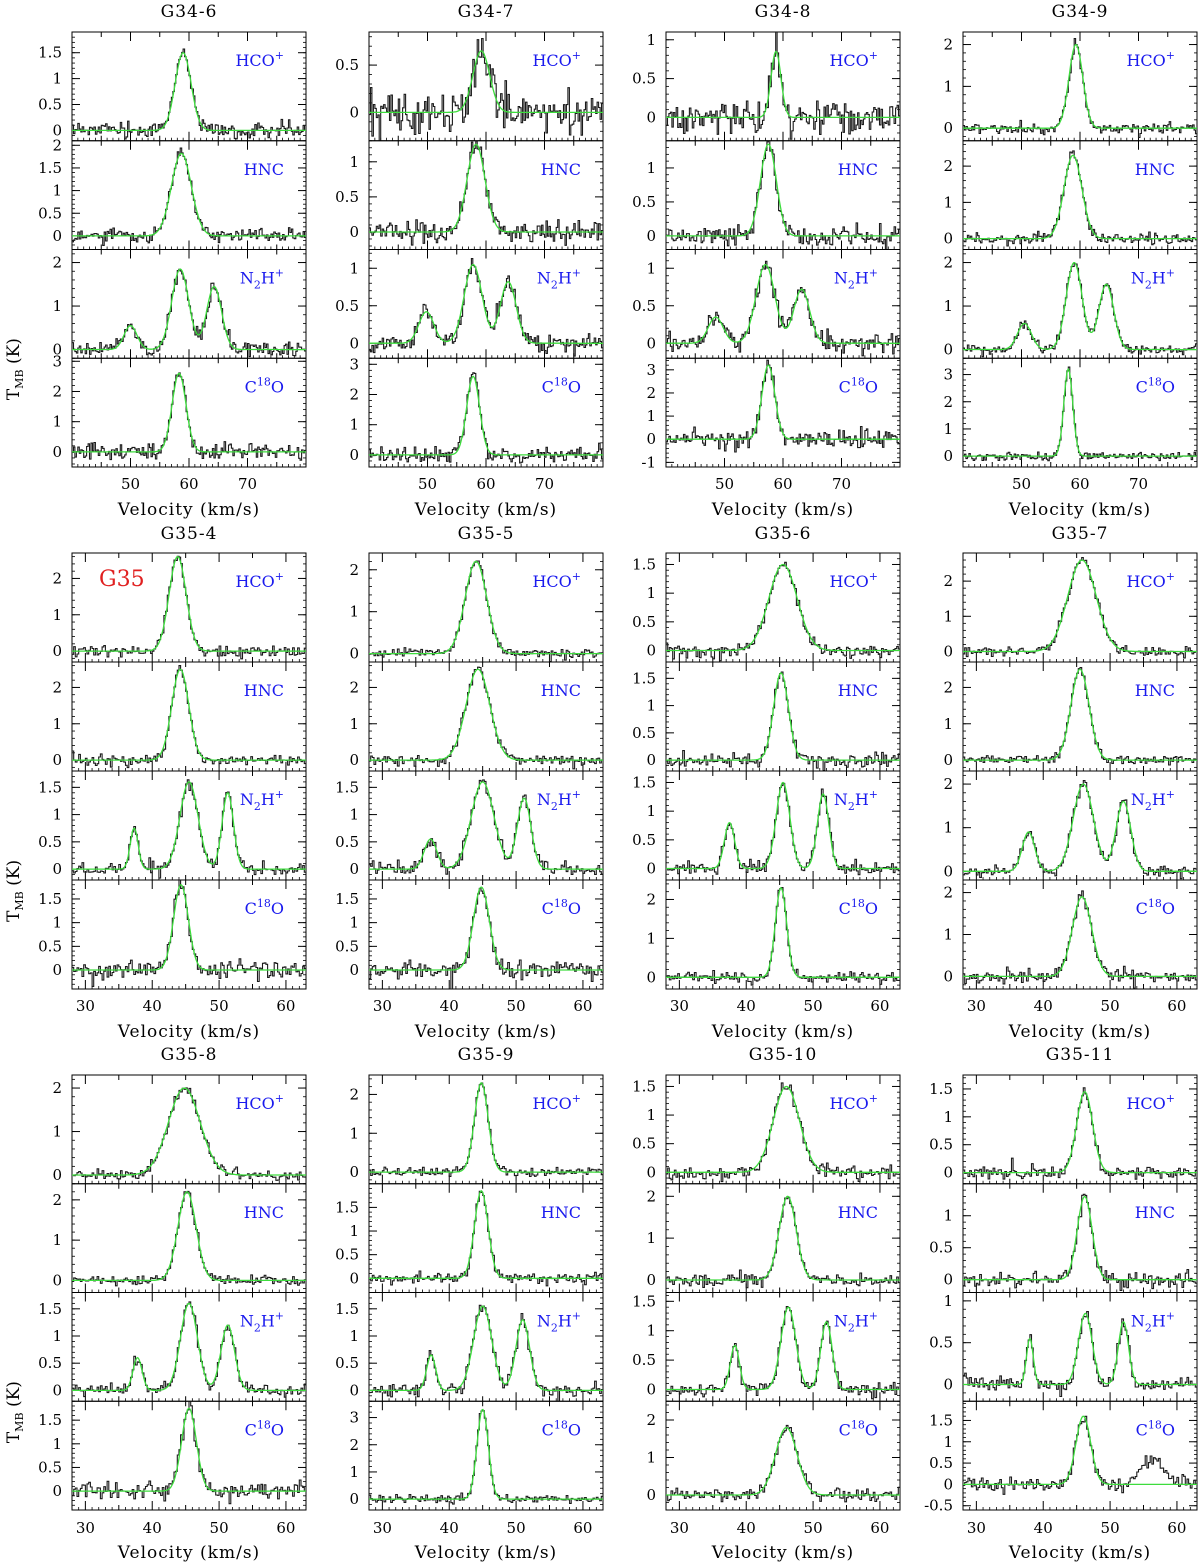 The height and width of the screenshot is (1565, 1200). Describe the element at coordinates (50, 1420) in the screenshot. I see `y-tick-label: 1.5` at that location.